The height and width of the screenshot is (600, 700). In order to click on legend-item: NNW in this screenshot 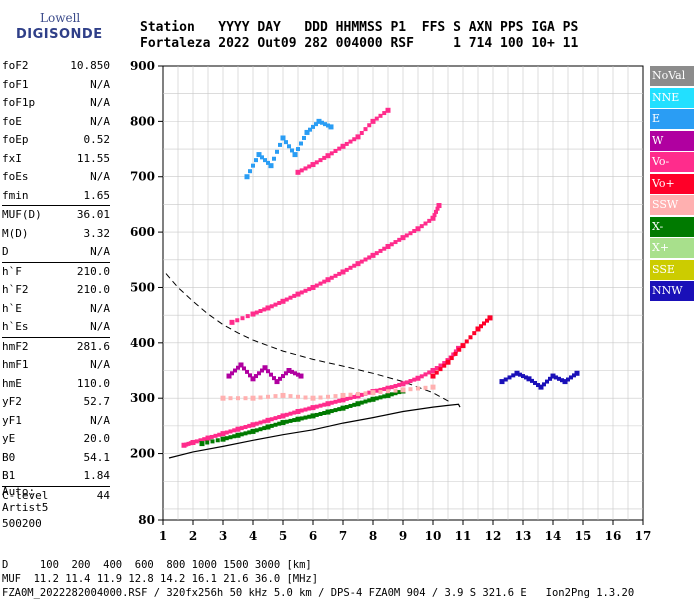, I will do `click(672, 291)`.